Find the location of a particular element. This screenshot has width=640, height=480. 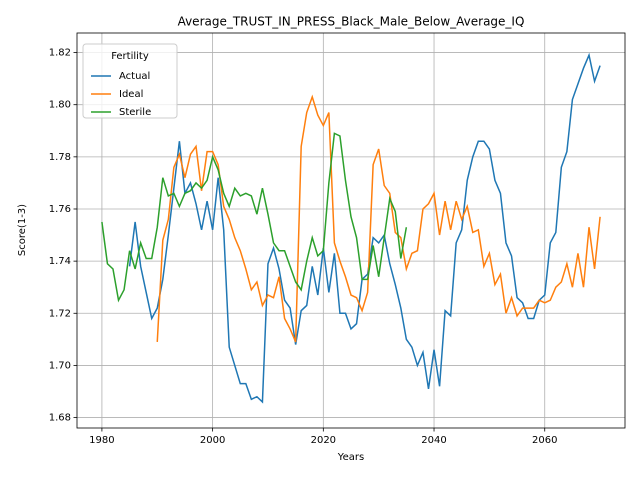

x-tick-label: 2020 is located at coordinates (323, 440).